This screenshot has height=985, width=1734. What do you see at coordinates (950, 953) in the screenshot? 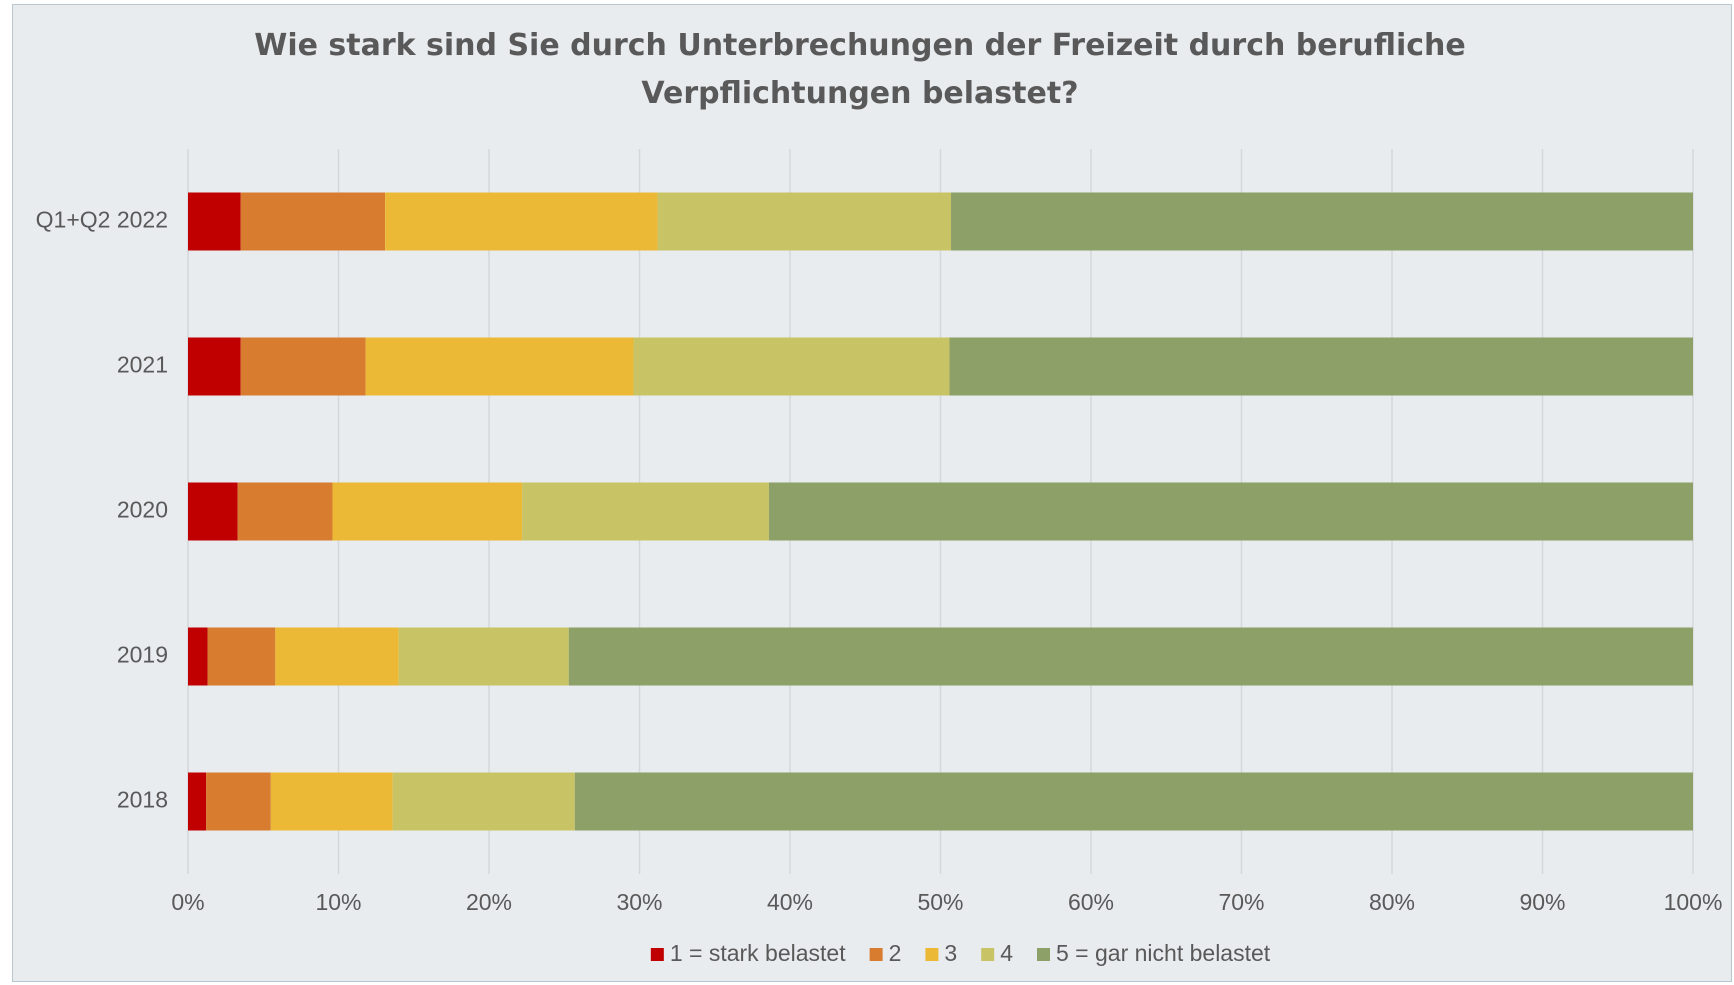
I see `legend-label: 3` at bounding box center [950, 953].